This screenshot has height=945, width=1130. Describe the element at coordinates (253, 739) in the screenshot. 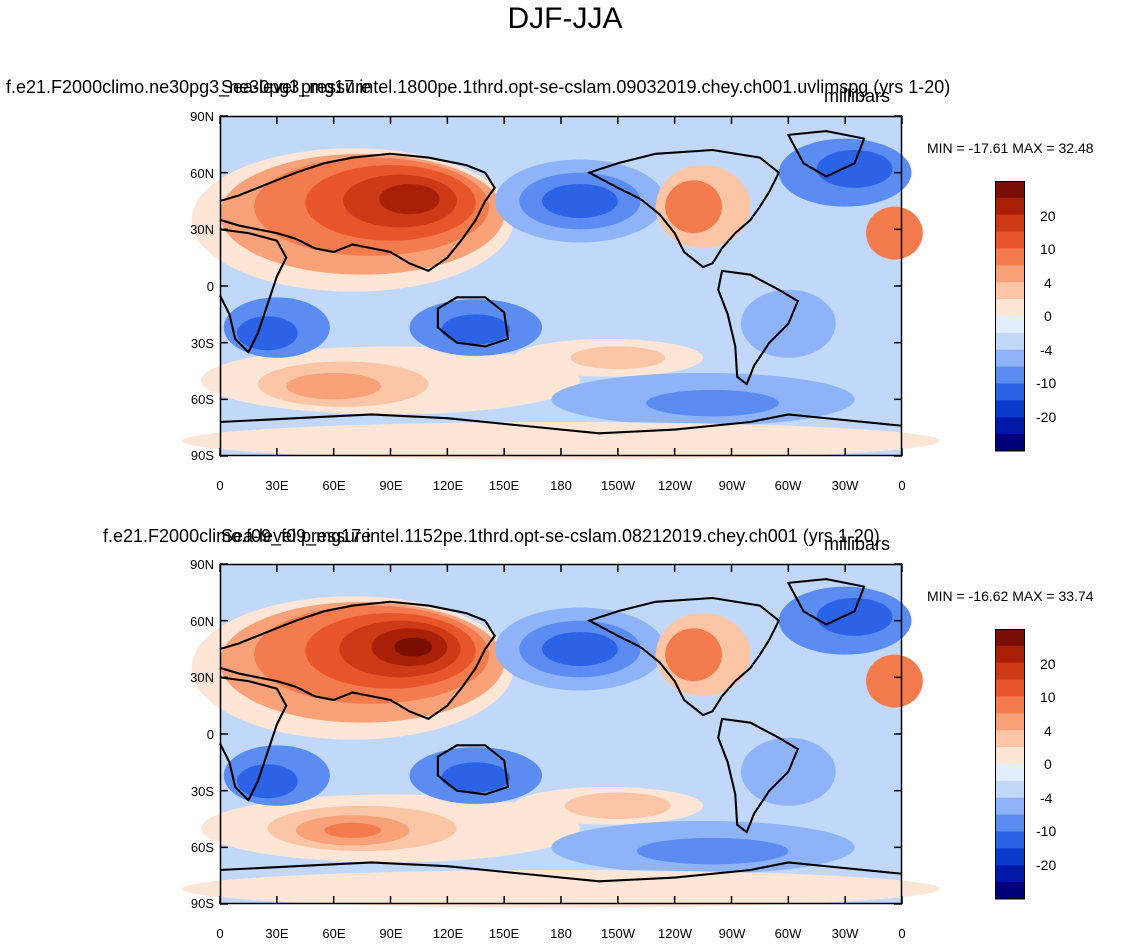

I see `africa-outline` at that location.